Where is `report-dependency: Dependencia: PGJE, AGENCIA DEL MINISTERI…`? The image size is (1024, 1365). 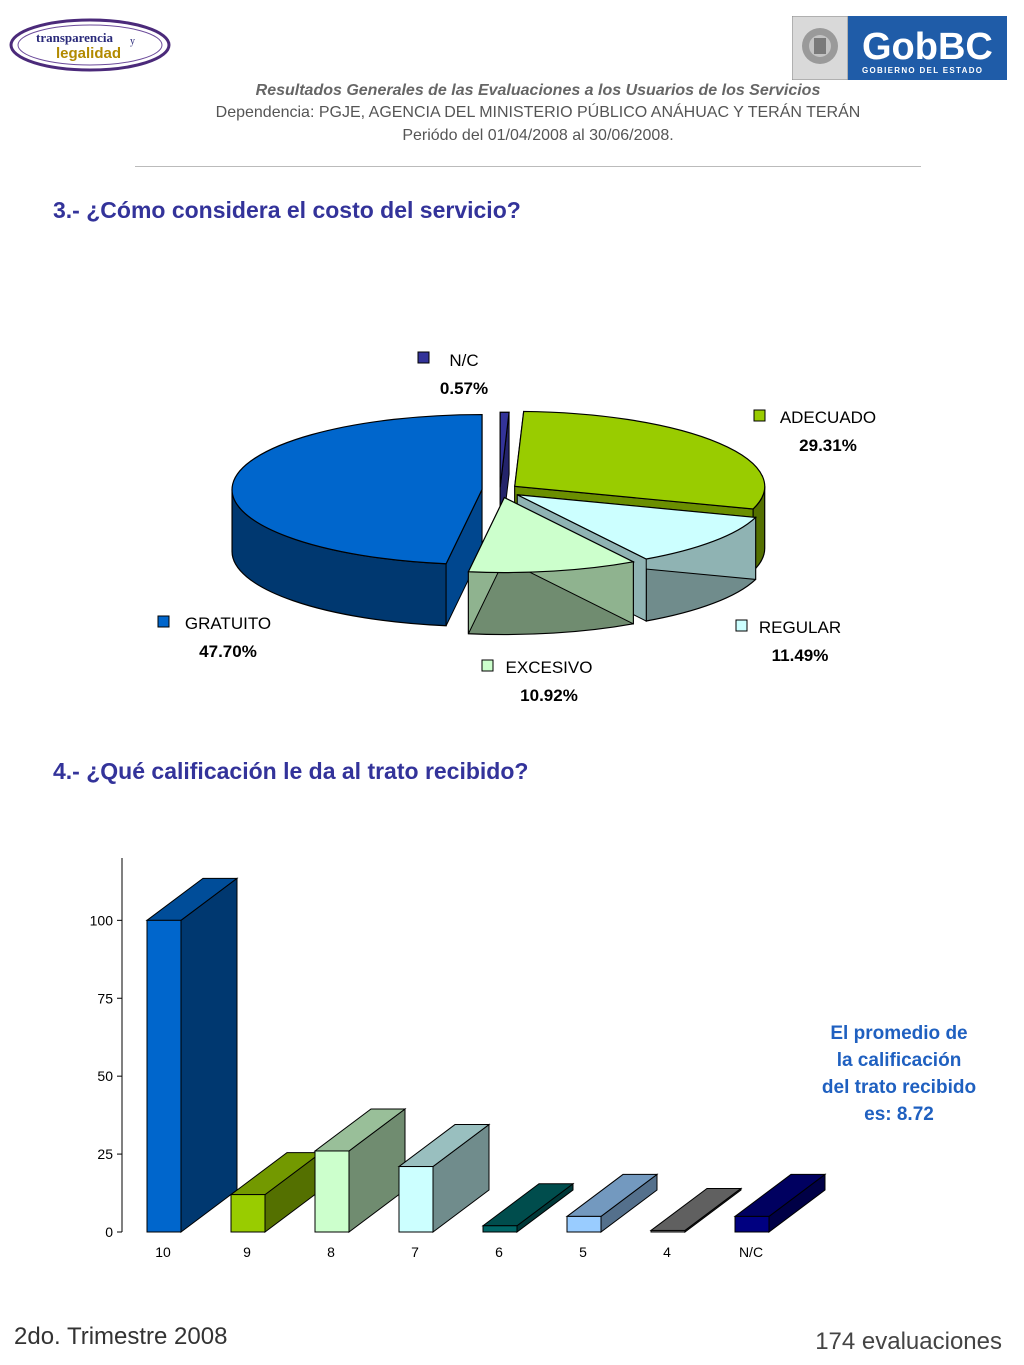 report-dependency: Dependencia: PGJE, AGENCIA DEL MINISTERI… is located at coordinates (538, 112).